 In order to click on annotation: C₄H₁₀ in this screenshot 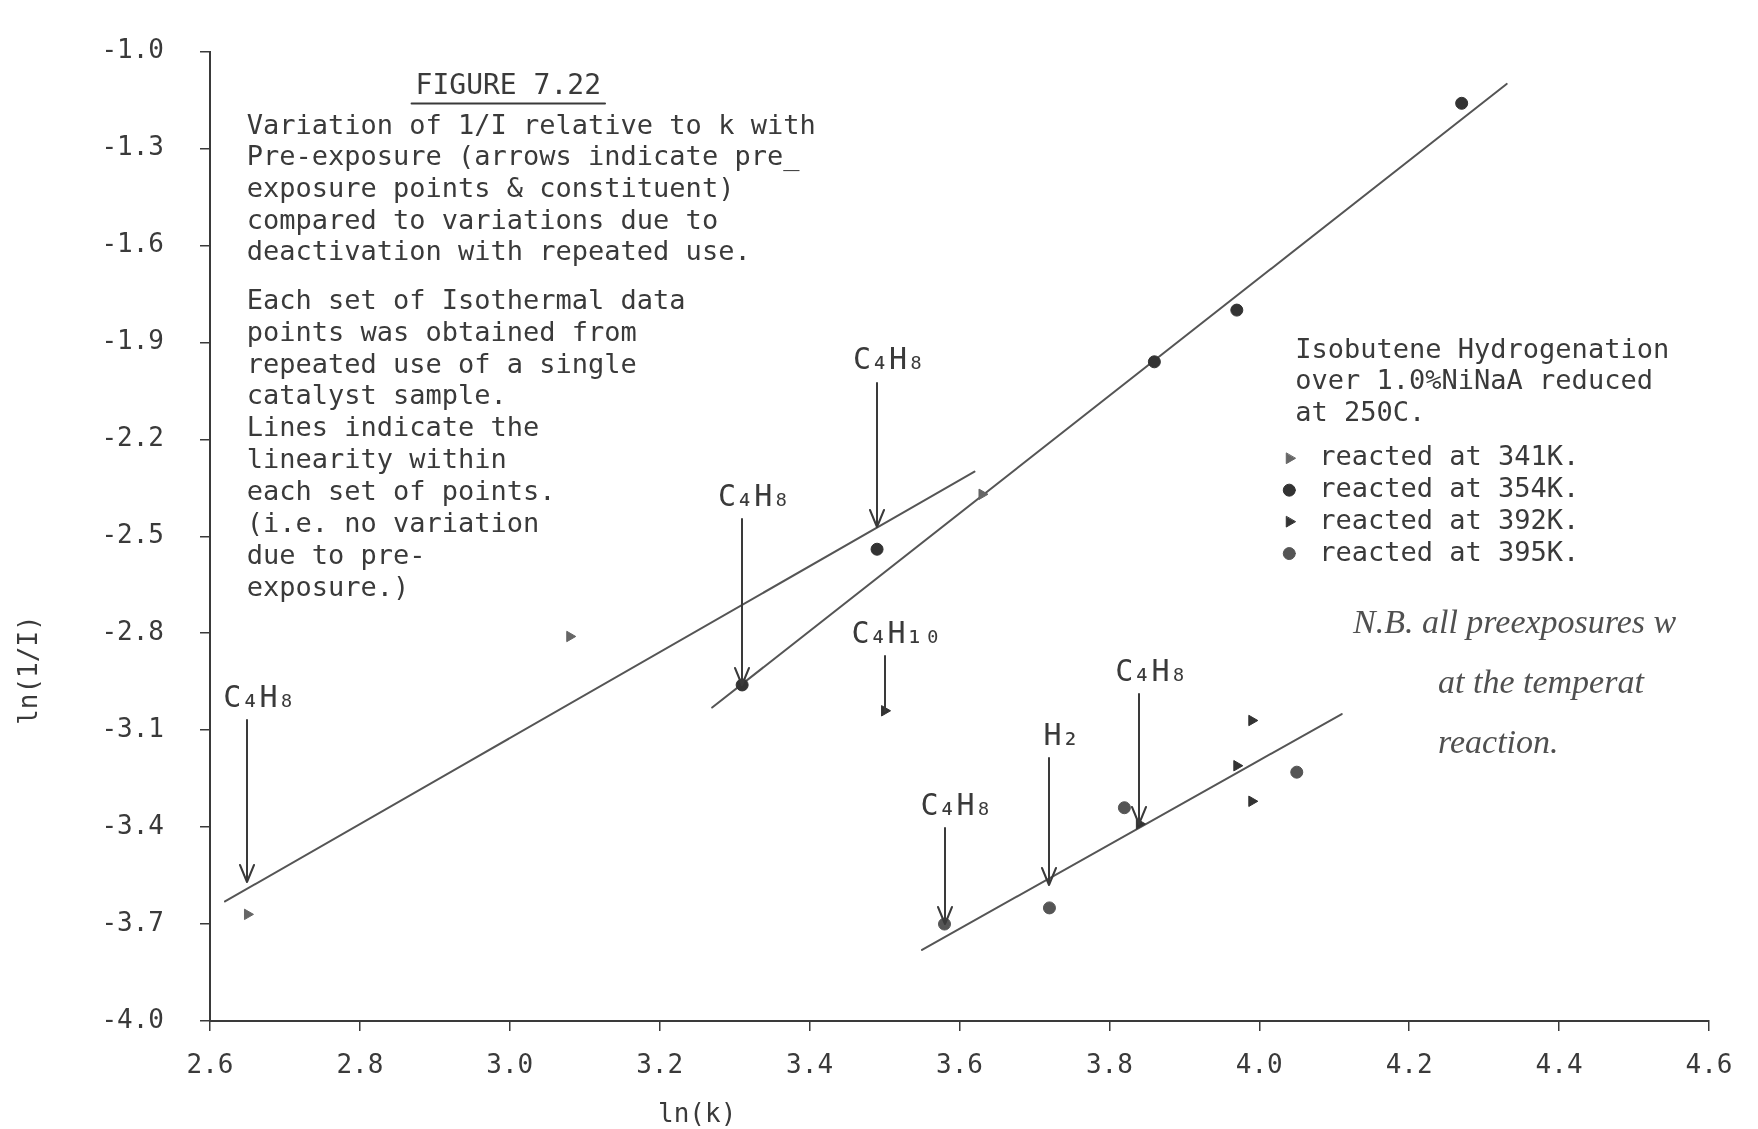, I will do `click(896, 632)`.